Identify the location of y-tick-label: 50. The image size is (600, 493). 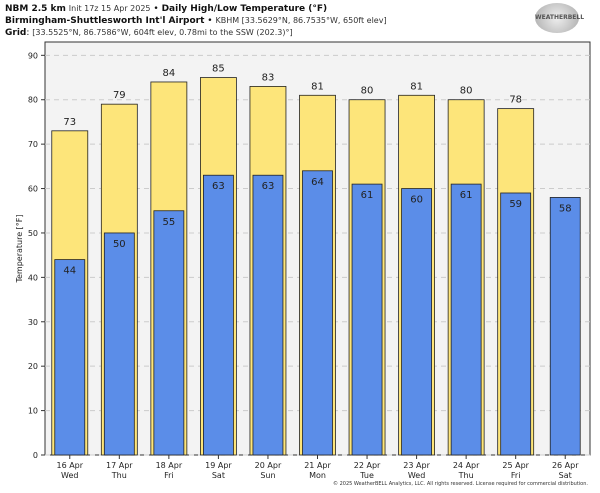
(33, 233).